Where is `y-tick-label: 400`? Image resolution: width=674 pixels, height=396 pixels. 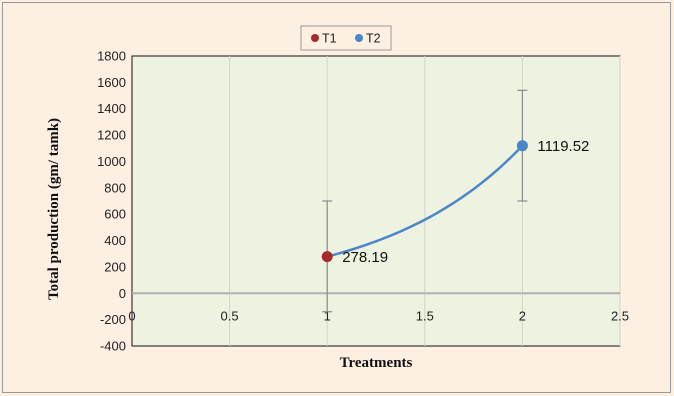 y-tick-label: 400 is located at coordinates (115, 240).